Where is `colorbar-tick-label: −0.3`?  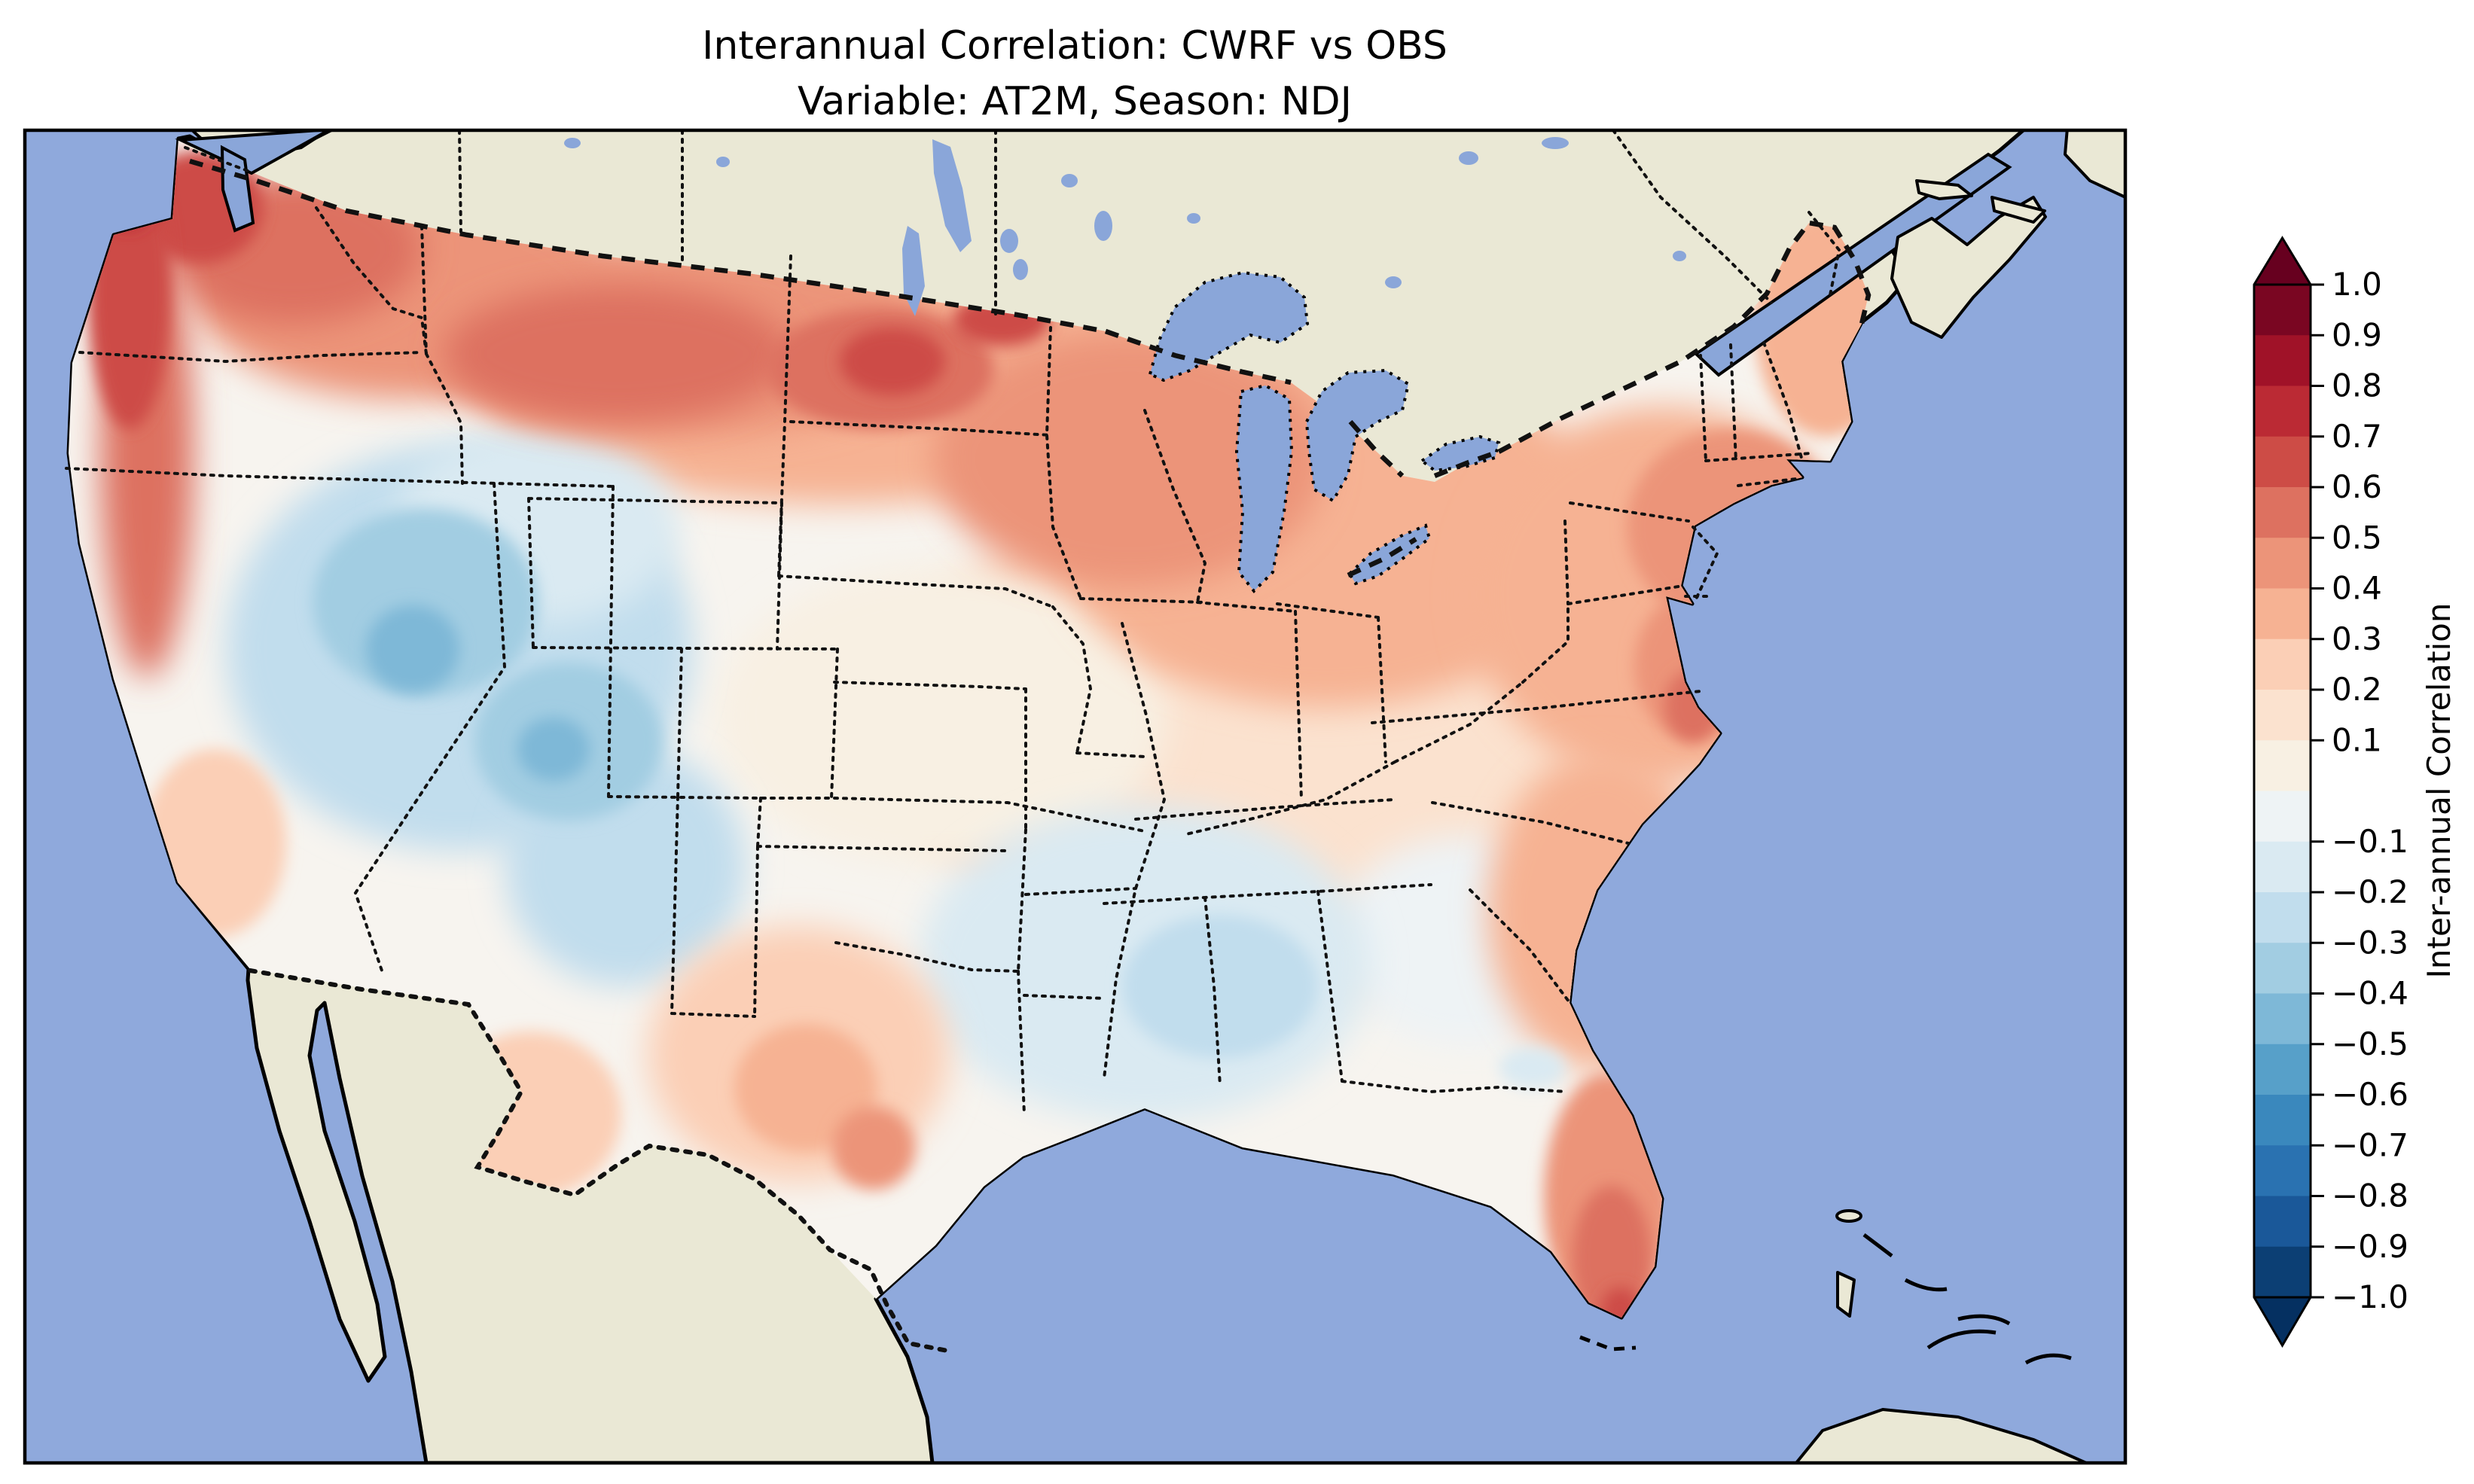
colorbar-tick-label: −0.3 is located at coordinates (2370, 942).